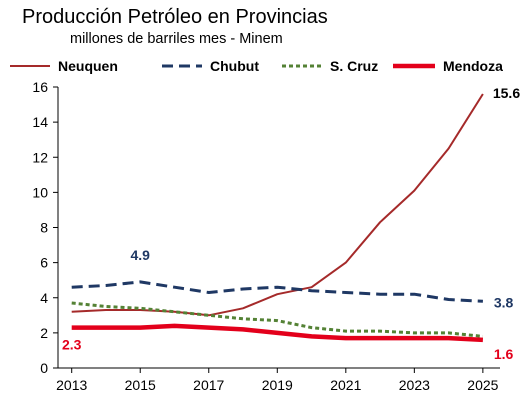 The image size is (531, 410). Describe the element at coordinates (40, 192) in the screenshot. I see `y-tick-label: 10` at that location.